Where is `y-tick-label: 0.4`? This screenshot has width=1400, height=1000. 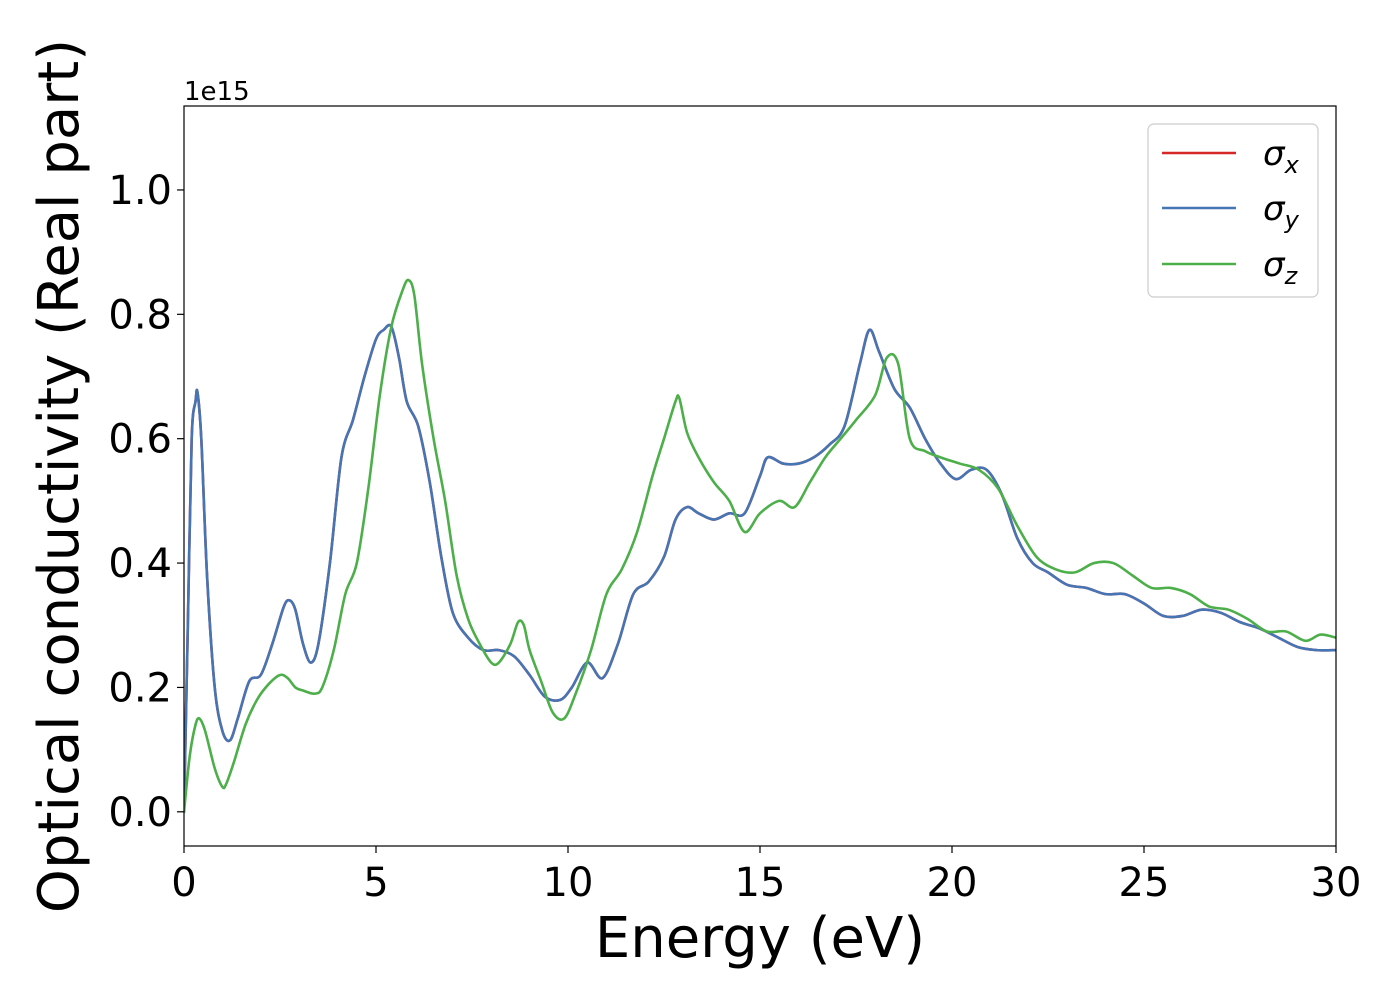 y-tick-label: 0.4 is located at coordinates (140, 564).